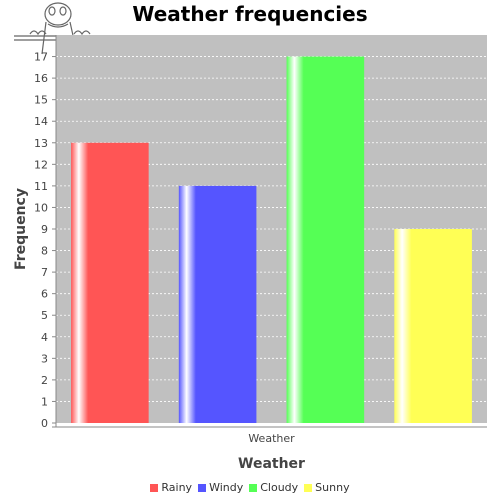 The image size is (500, 500). Describe the element at coordinates (271, 438) in the screenshot. I see `x-tick-label: Weather` at that location.